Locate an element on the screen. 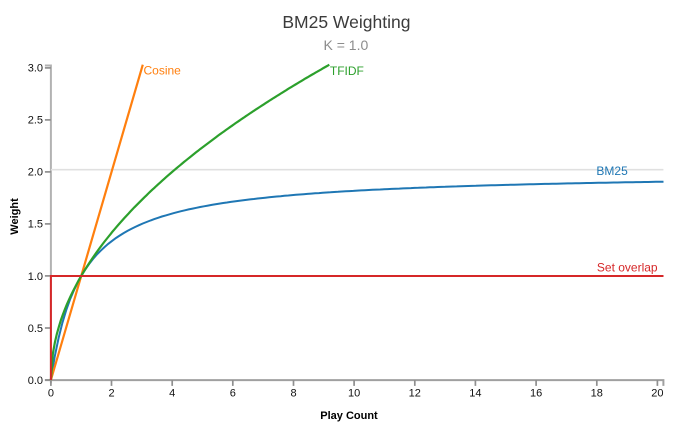 The height and width of the screenshot is (426, 683). svg-text: BM25 Weighting is located at coordinates (346, 22).